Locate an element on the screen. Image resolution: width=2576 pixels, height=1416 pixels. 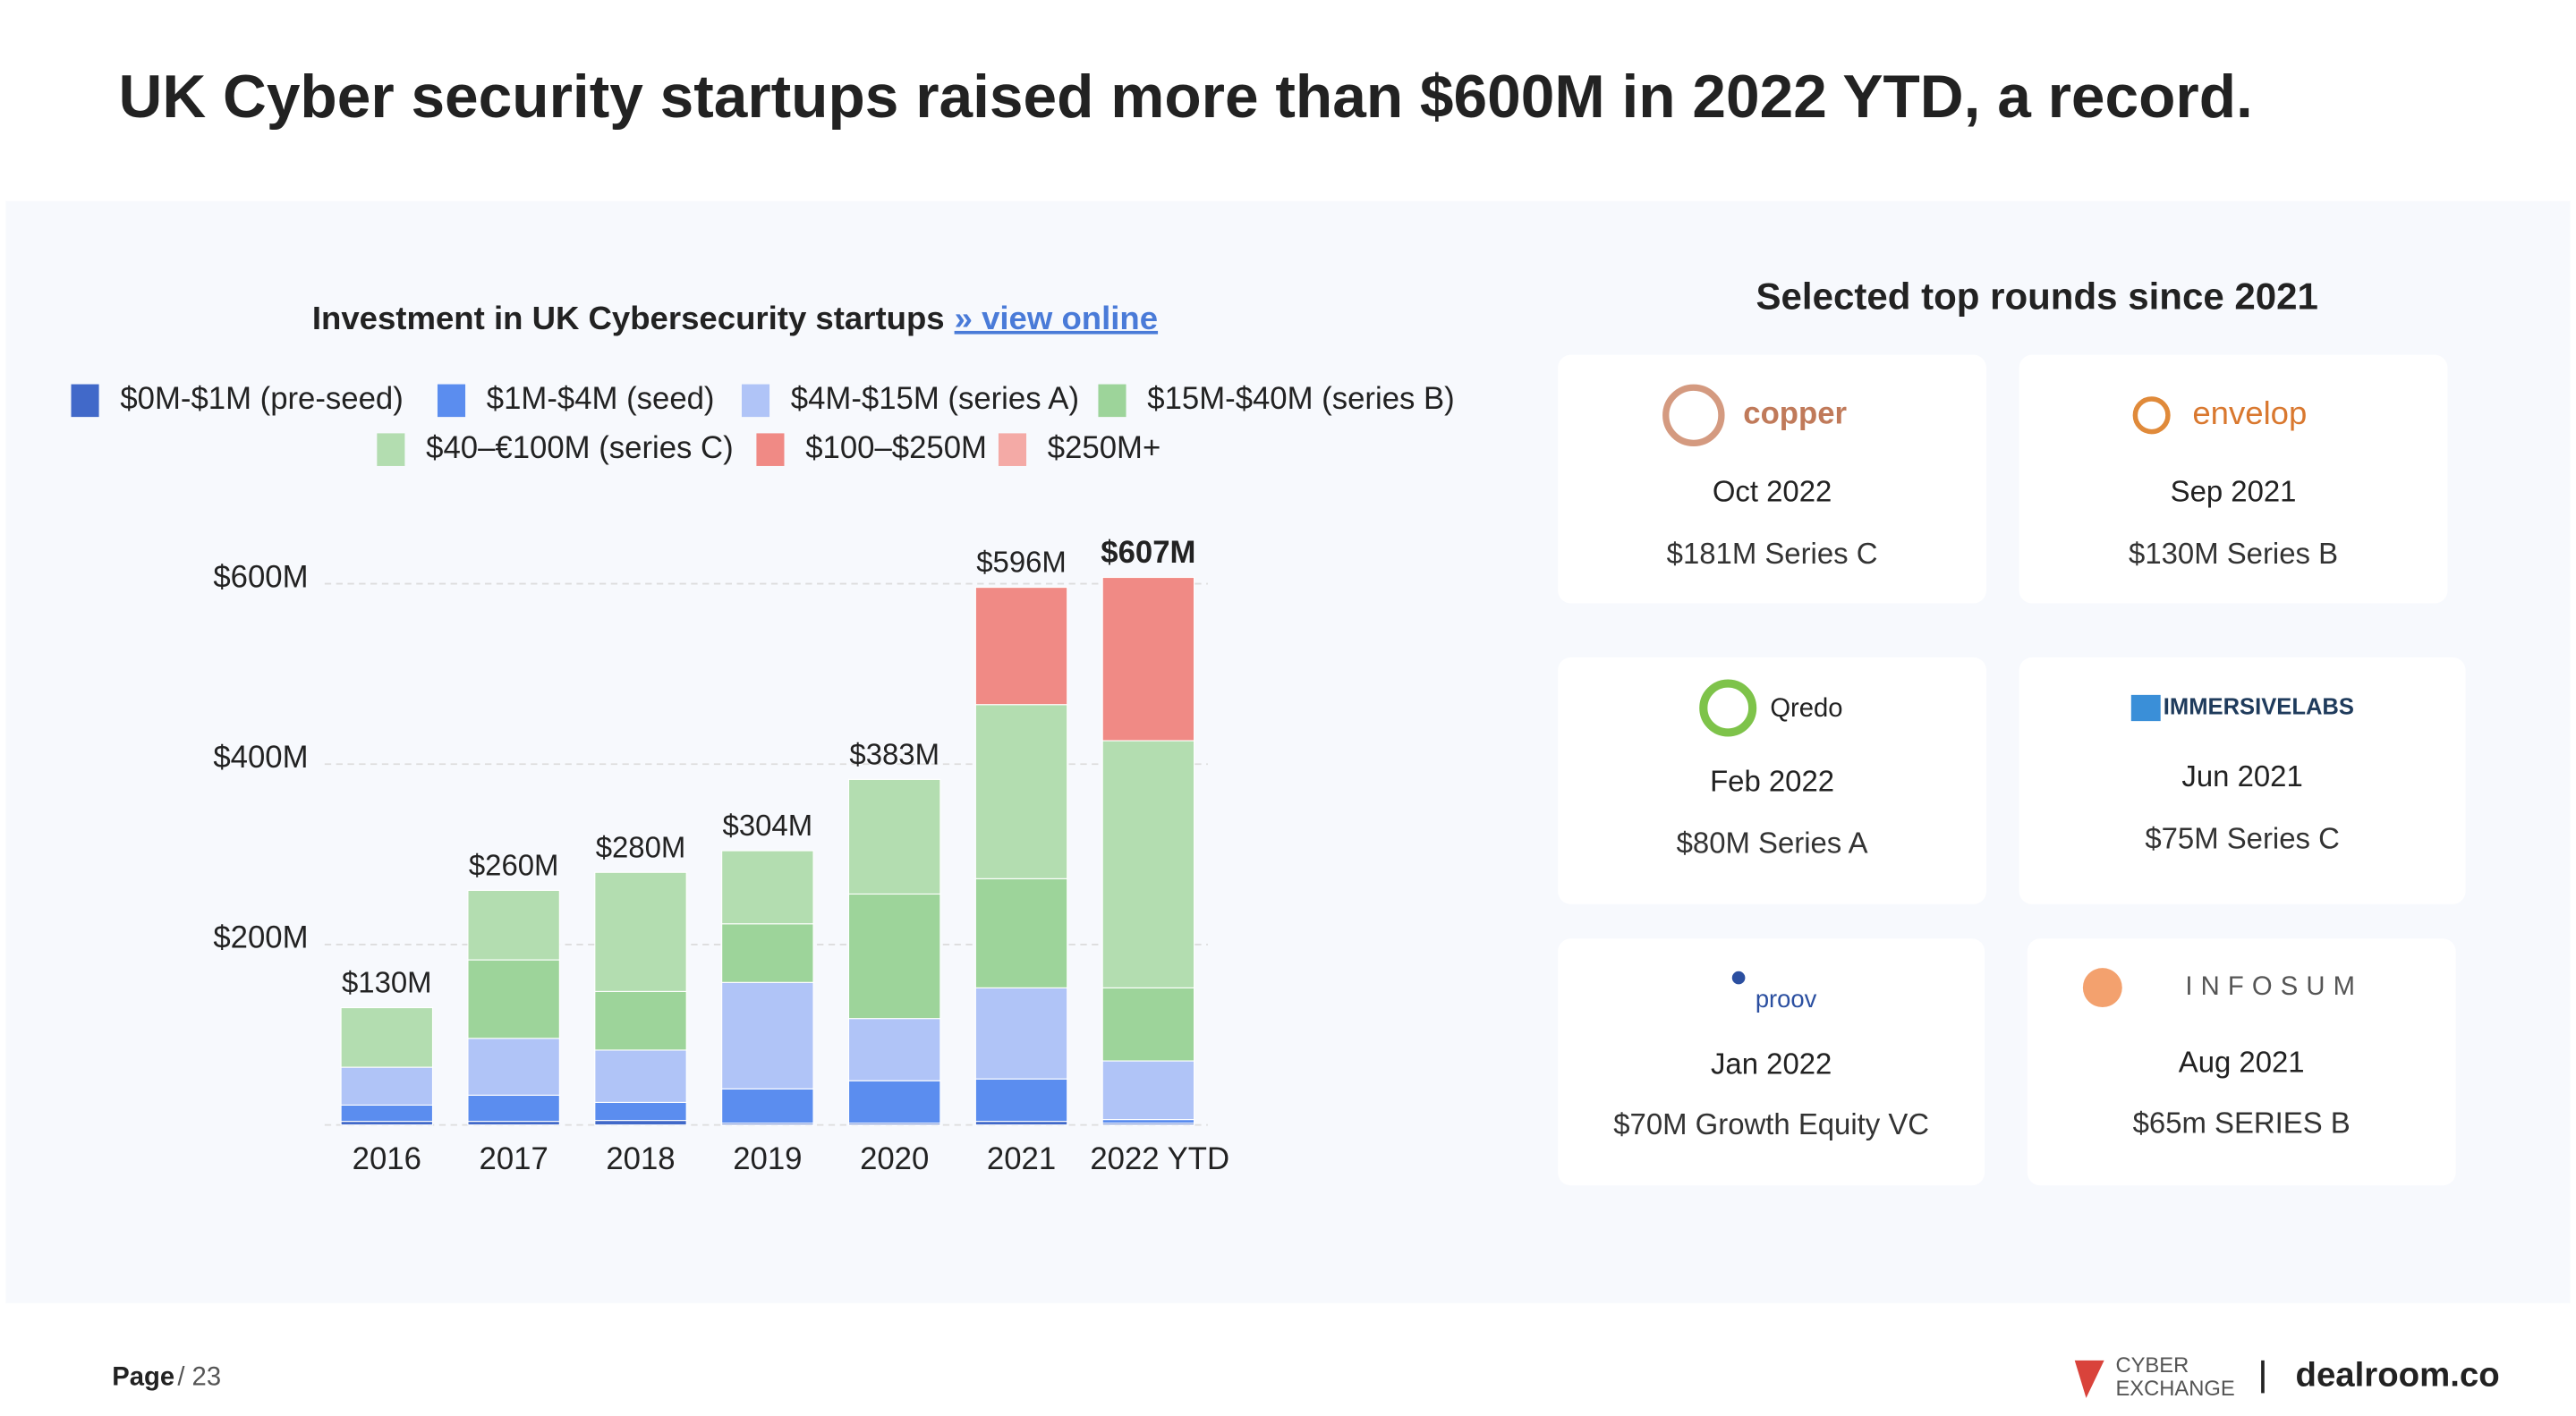
x-tick-label: 2019 is located at coordinates (767, 1159).